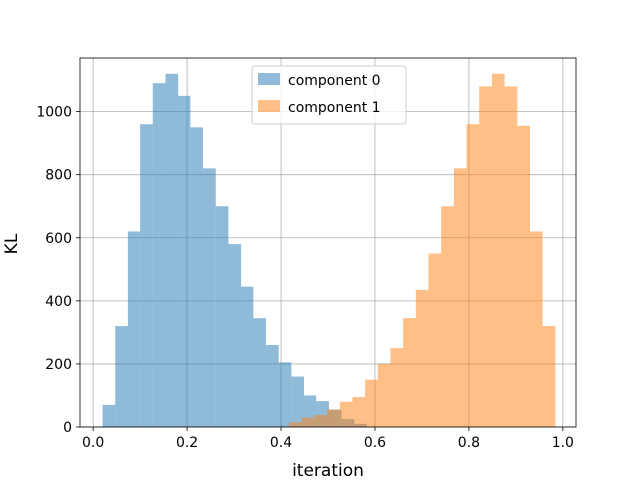 This screenshot has width=640, height=480. I want to click on legend-label-component-0: component 0, so click(334, 81).